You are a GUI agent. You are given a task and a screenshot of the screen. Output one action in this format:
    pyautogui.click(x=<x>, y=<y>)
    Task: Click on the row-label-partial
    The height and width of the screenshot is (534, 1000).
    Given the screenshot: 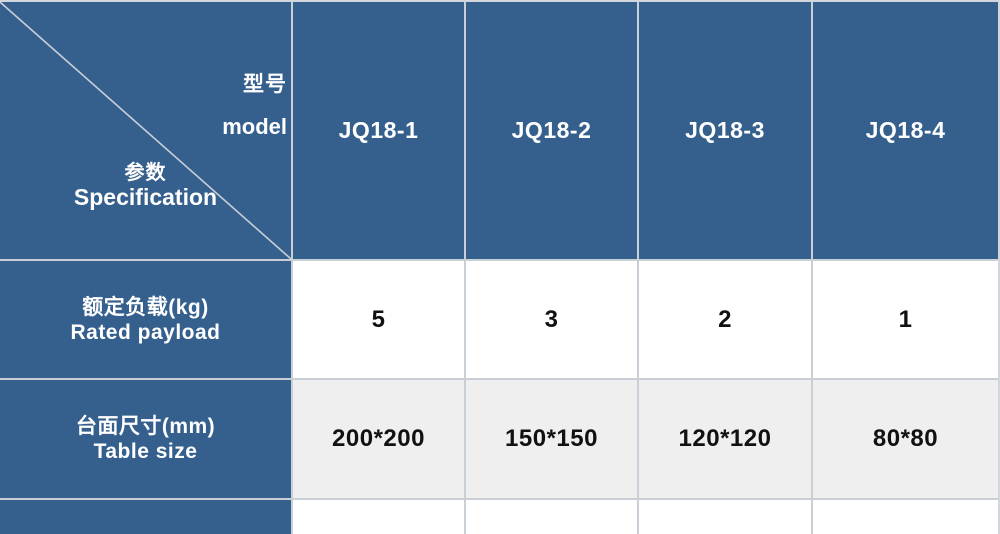 What is the action you would take?
    pyautogui.click(x=145, y=517)
    